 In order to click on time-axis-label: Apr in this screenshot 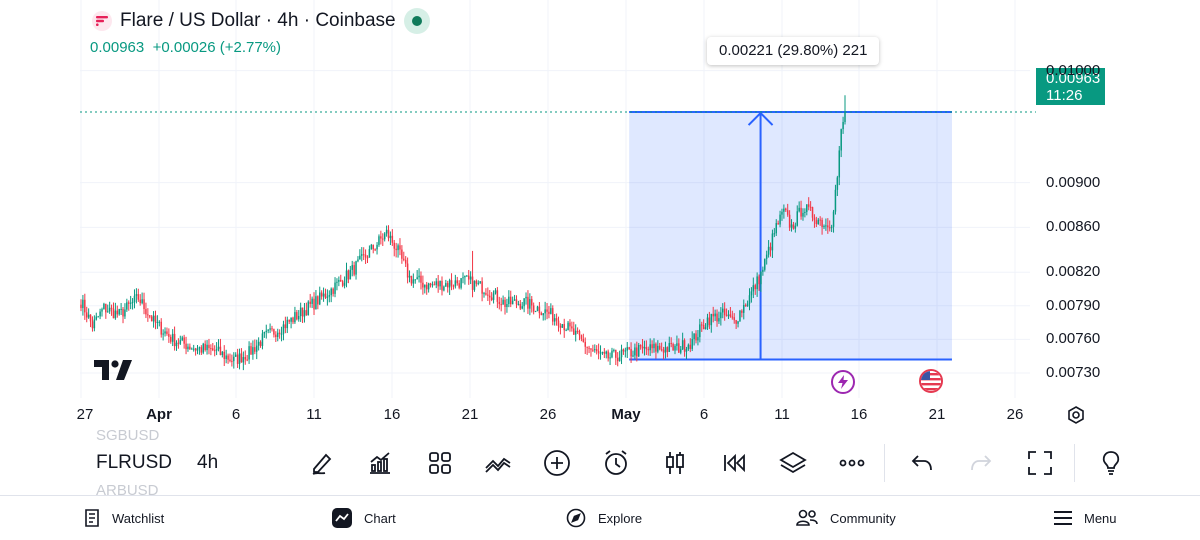, I will do `click(159, 414)`.